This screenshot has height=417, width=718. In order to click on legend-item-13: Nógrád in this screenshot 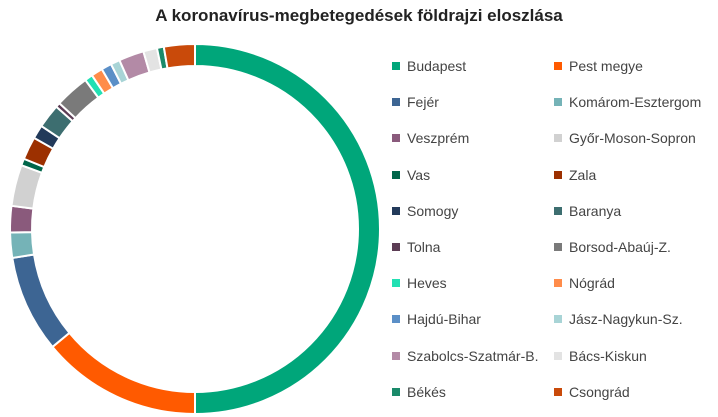, I will do `click(584, 283)`.